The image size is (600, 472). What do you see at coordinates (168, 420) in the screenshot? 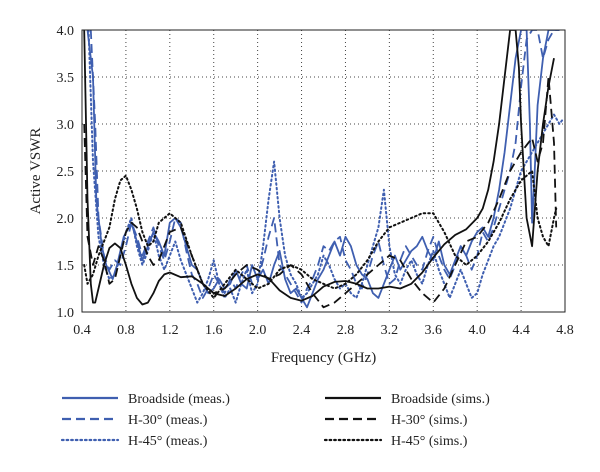
I see `legend-label: H-30° (meas.)` at bounding box center [168, 420].